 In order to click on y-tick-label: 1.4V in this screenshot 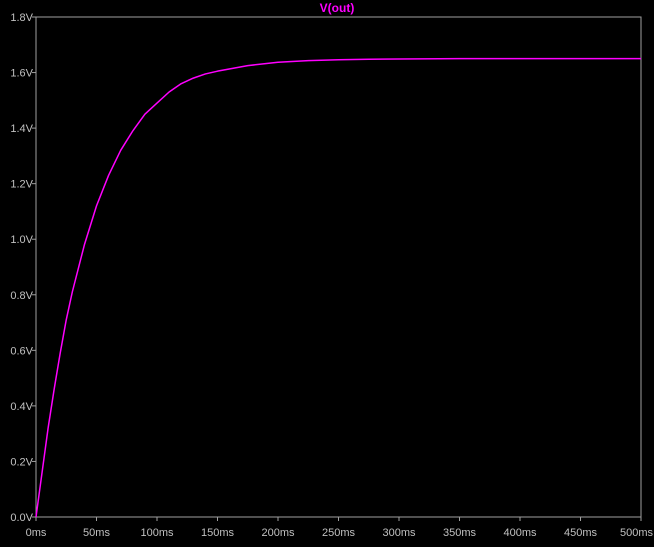, I will do `click(21, 129)`.